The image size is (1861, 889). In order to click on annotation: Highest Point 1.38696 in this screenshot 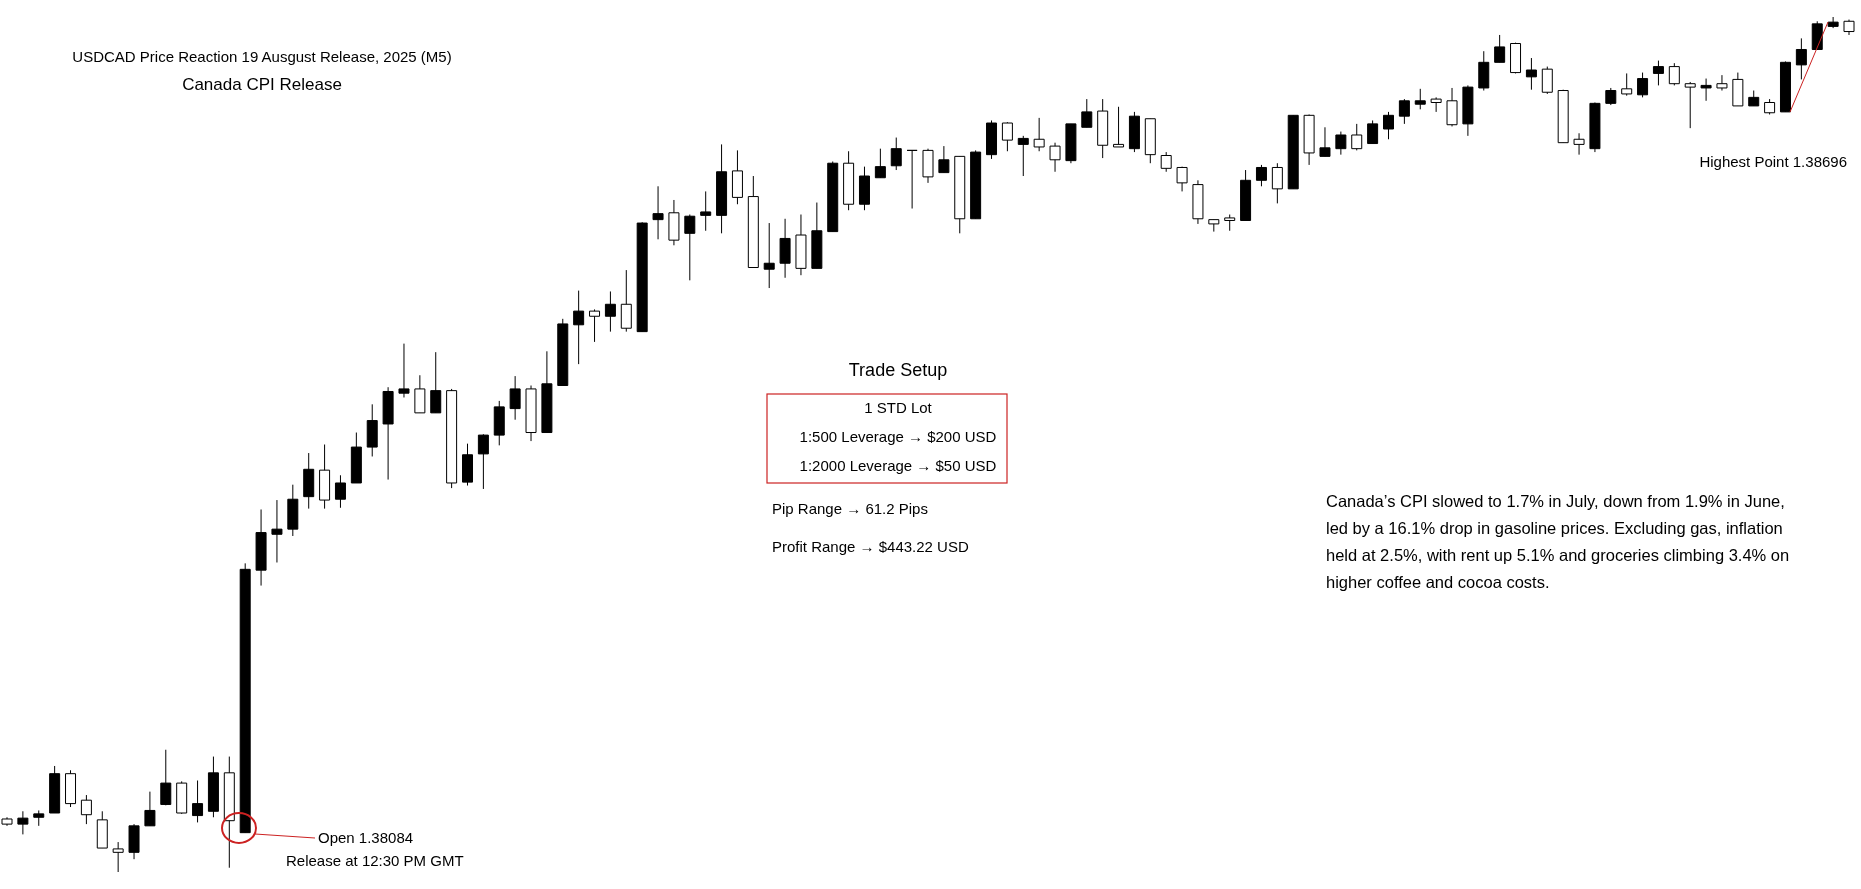, I will do `click(1773, 162)`.